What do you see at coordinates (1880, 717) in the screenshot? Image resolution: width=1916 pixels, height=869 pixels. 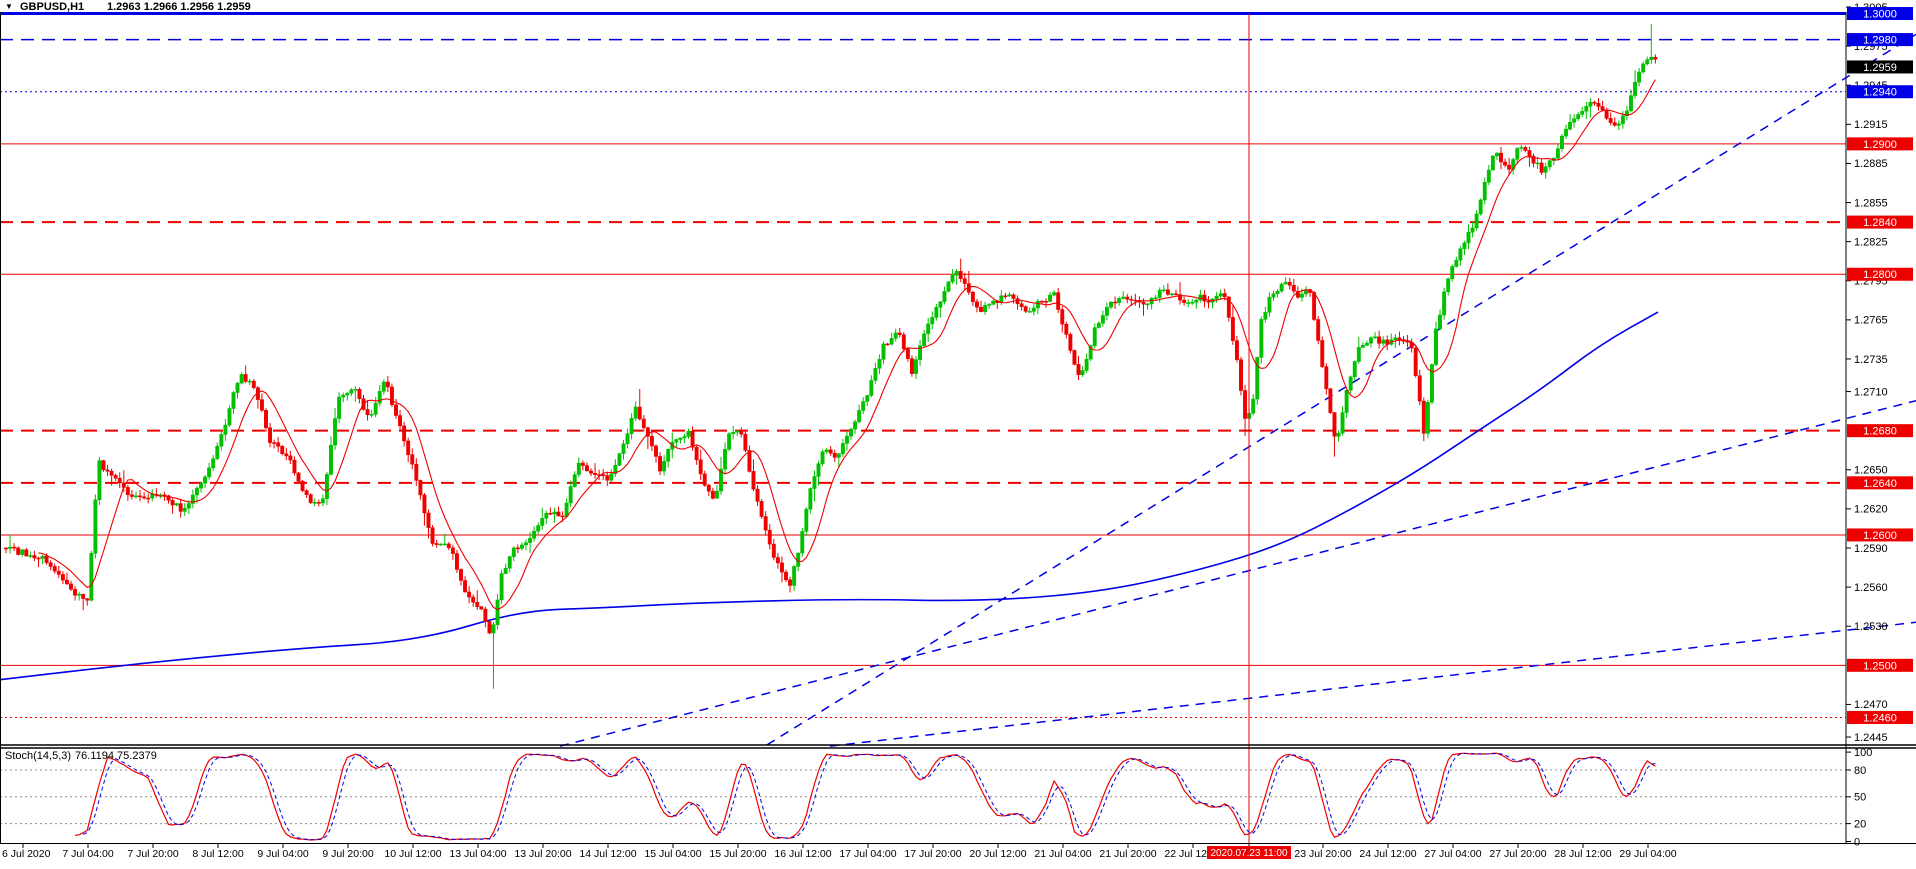 I see `level-badge-1.2460-bg` at bounding box center [1880, 717].